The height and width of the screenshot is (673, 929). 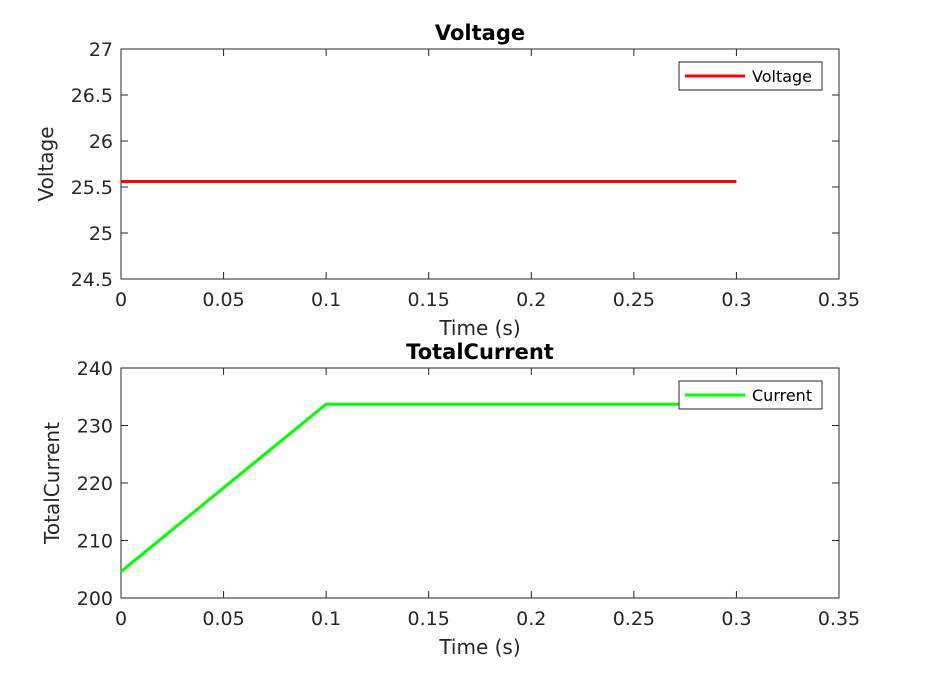 I want to click on y-tick-label: 230, so click(x=95, y=427).